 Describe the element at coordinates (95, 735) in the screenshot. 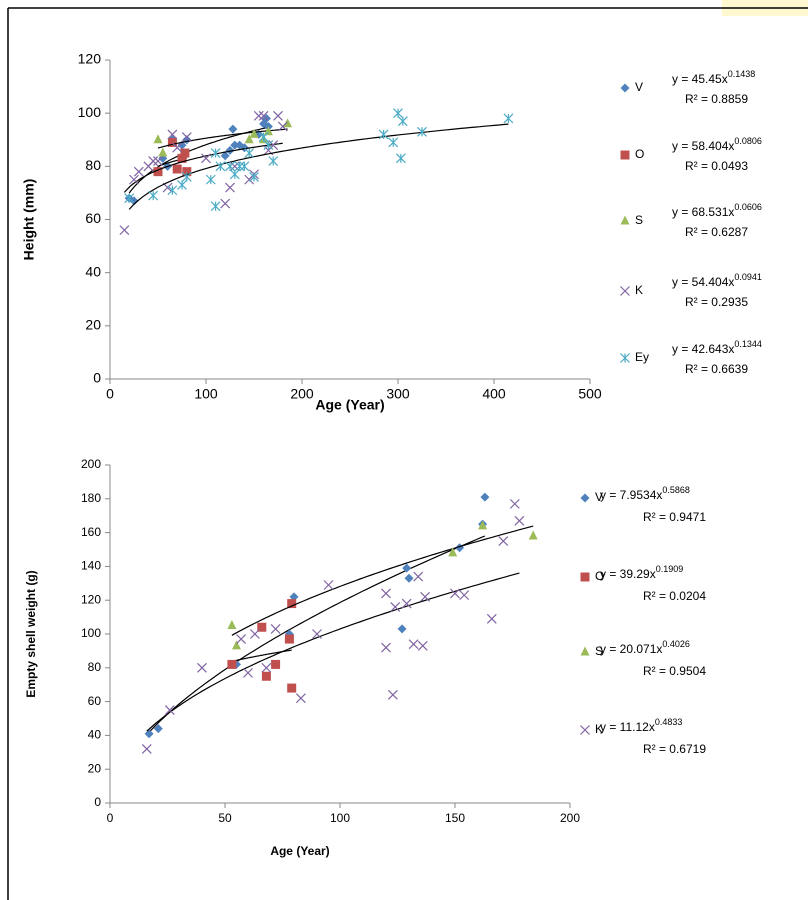

I see `y-tick-label: 40` at that location.